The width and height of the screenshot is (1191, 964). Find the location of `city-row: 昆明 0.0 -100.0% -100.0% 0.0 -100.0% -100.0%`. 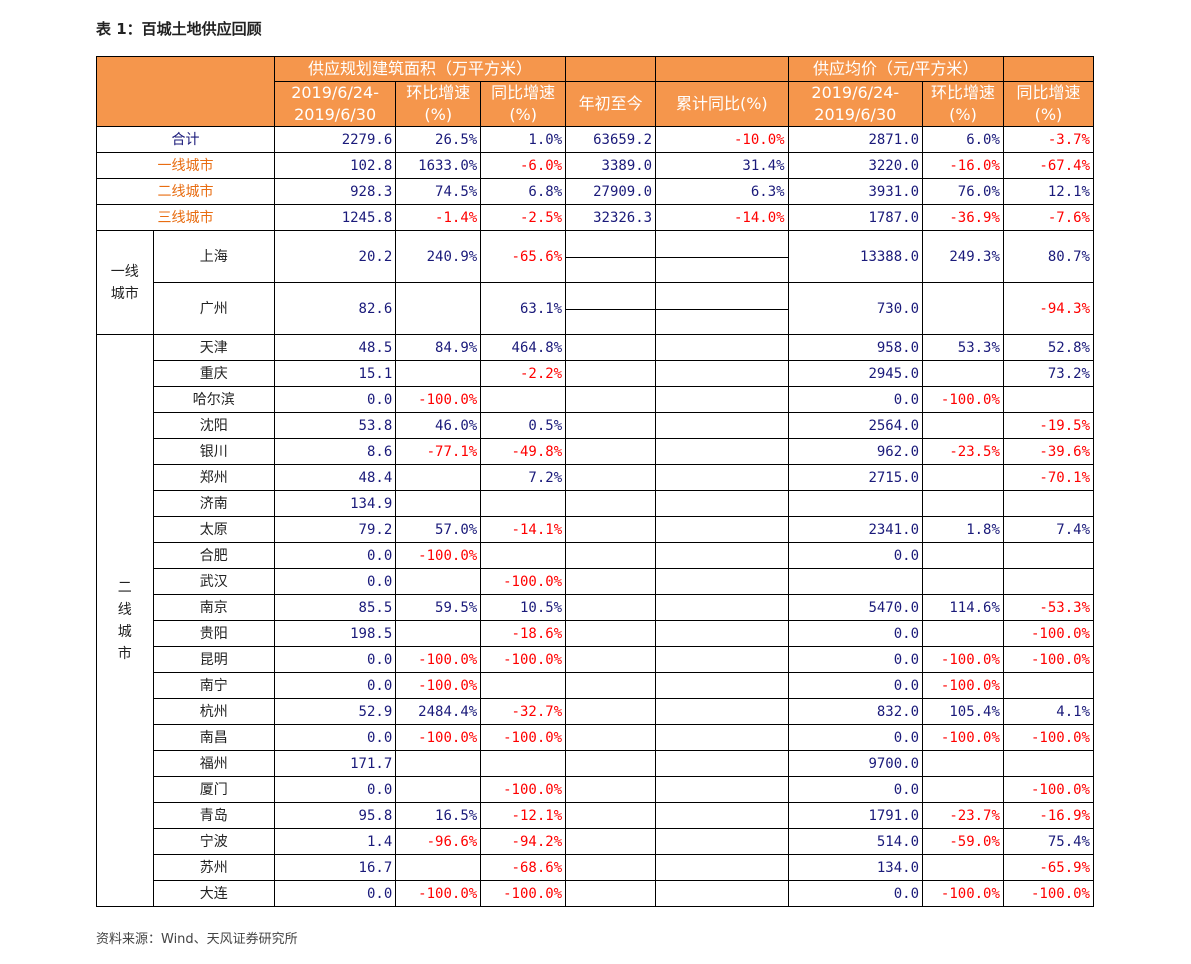

city-row: 昆明 0.0 -100.0% -100.0% 0.0 -100.0% -100.0% is located at coordinates (596, 659).